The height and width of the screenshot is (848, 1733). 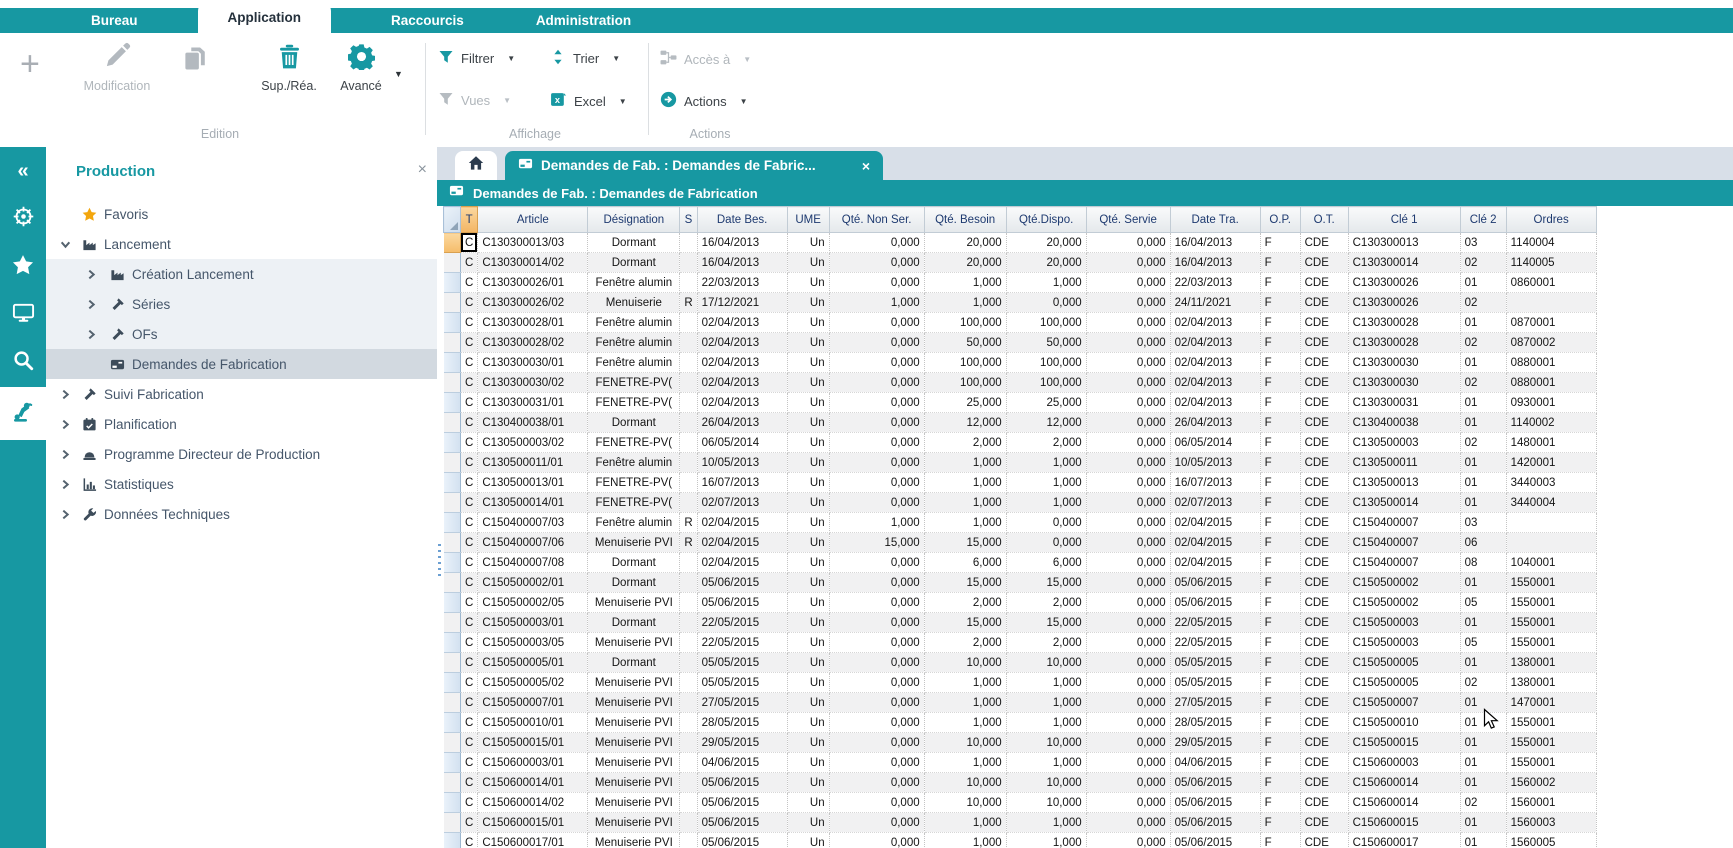 I want to click on cell: C150500005/02, so click(x=533, y=682).